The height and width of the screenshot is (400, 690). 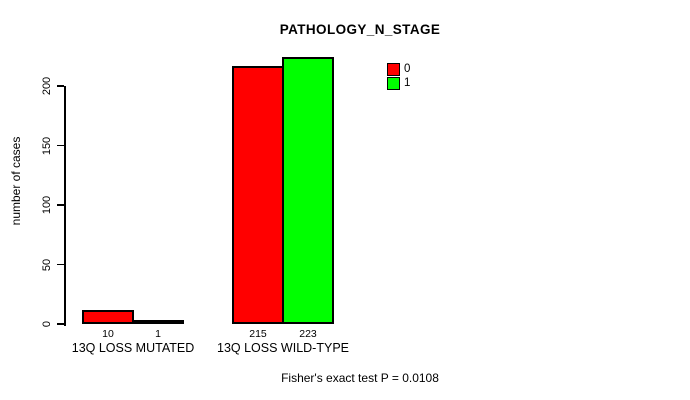 I want to click on bar-value-label: 223, so click(x=308, y=334).